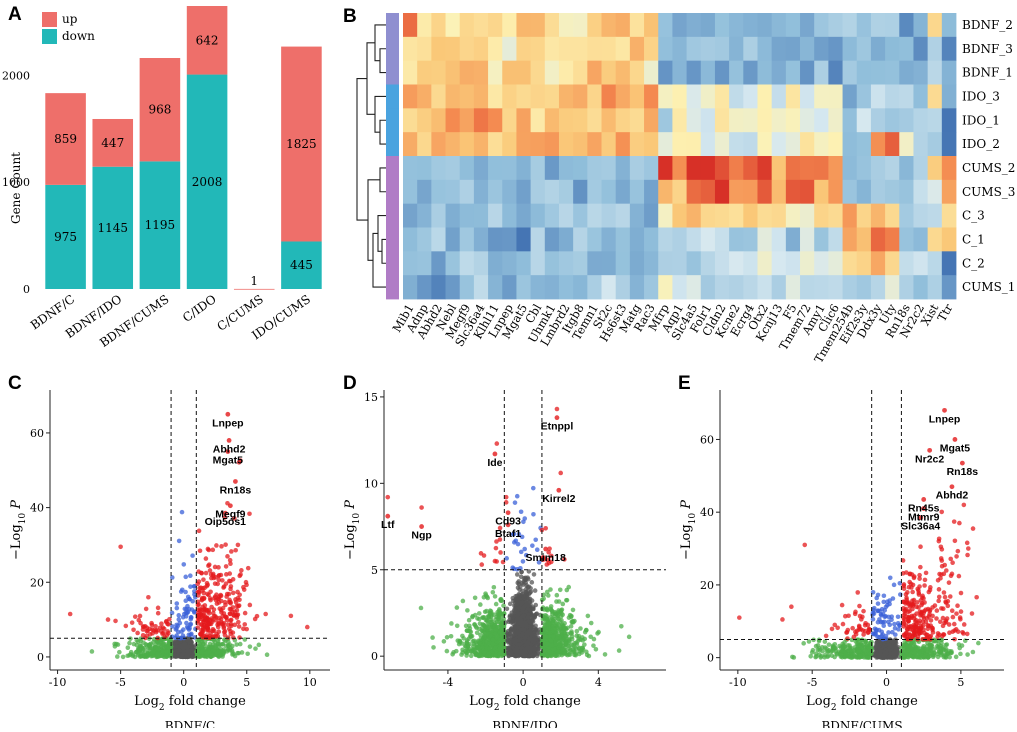 The image size is (1017, 732). Describe the element at coordinates (525, 703) in the screenshot. I see `x-axis-title: Log2 fold change` at that location.